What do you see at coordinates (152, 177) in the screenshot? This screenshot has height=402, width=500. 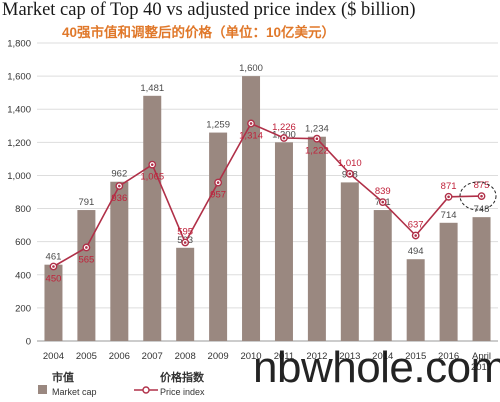 I see `price-index-label: 1,065` at bounding box center [152, 177].